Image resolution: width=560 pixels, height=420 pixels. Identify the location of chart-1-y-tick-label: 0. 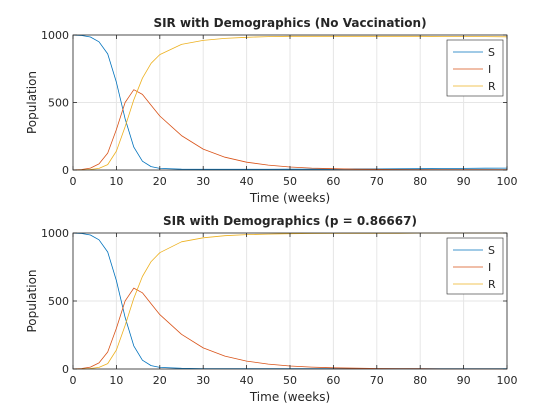
(65, 369).